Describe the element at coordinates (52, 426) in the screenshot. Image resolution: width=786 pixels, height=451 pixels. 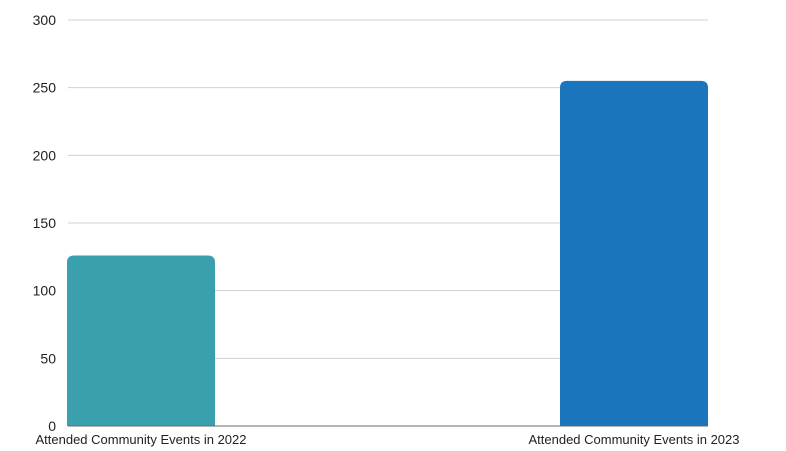
I see `y-tick-label: 0` at that location.